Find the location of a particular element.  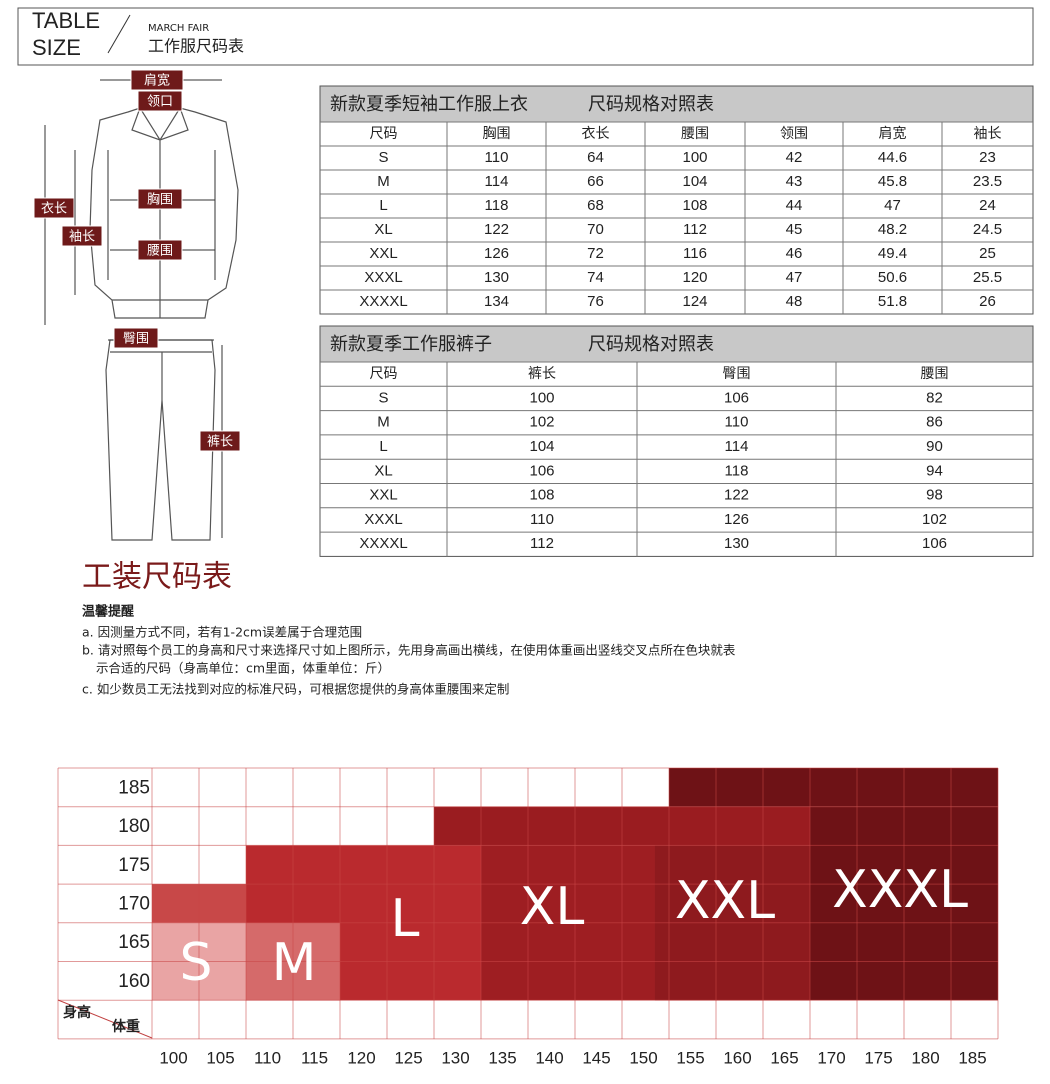

table-cell: 72 is located at coordinates (595, 253).